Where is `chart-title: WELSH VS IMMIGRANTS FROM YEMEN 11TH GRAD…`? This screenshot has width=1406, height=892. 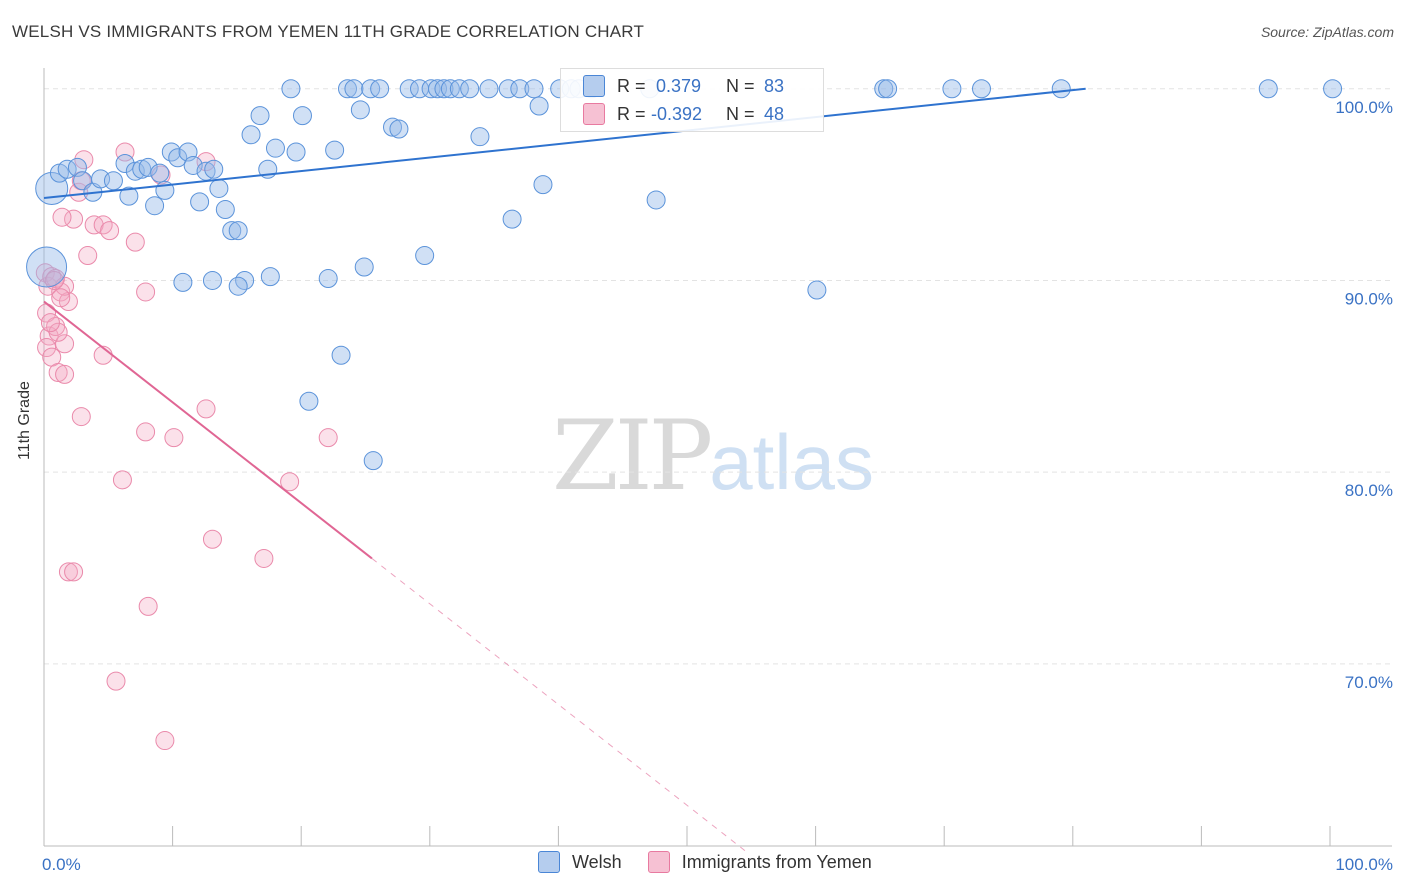 chart-title: WELSH VS IMMIGRANTS FROM YEMEN 11TH GRAD… is located at coordinates (328, 31).